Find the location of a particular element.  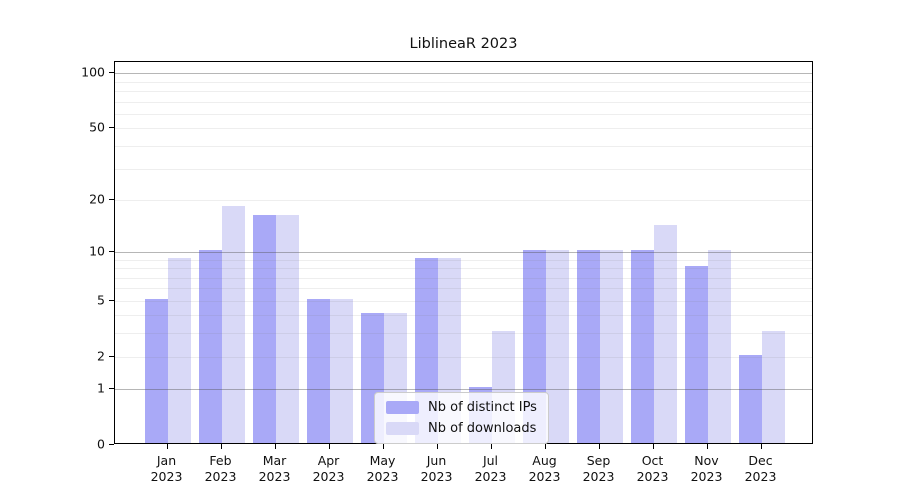

legend-swatch-downloads is located at coordinates (402, 428).